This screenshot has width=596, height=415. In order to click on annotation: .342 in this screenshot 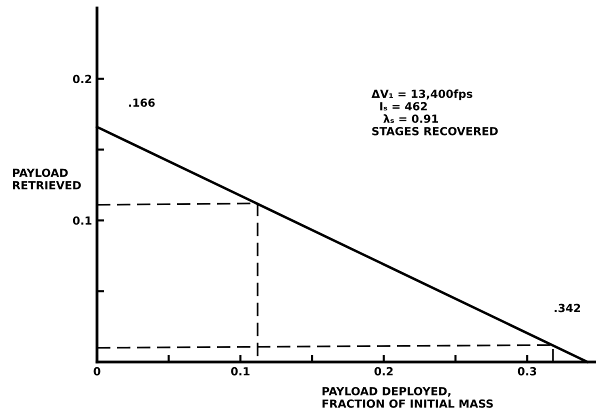, I will do `click(567, 308)`.